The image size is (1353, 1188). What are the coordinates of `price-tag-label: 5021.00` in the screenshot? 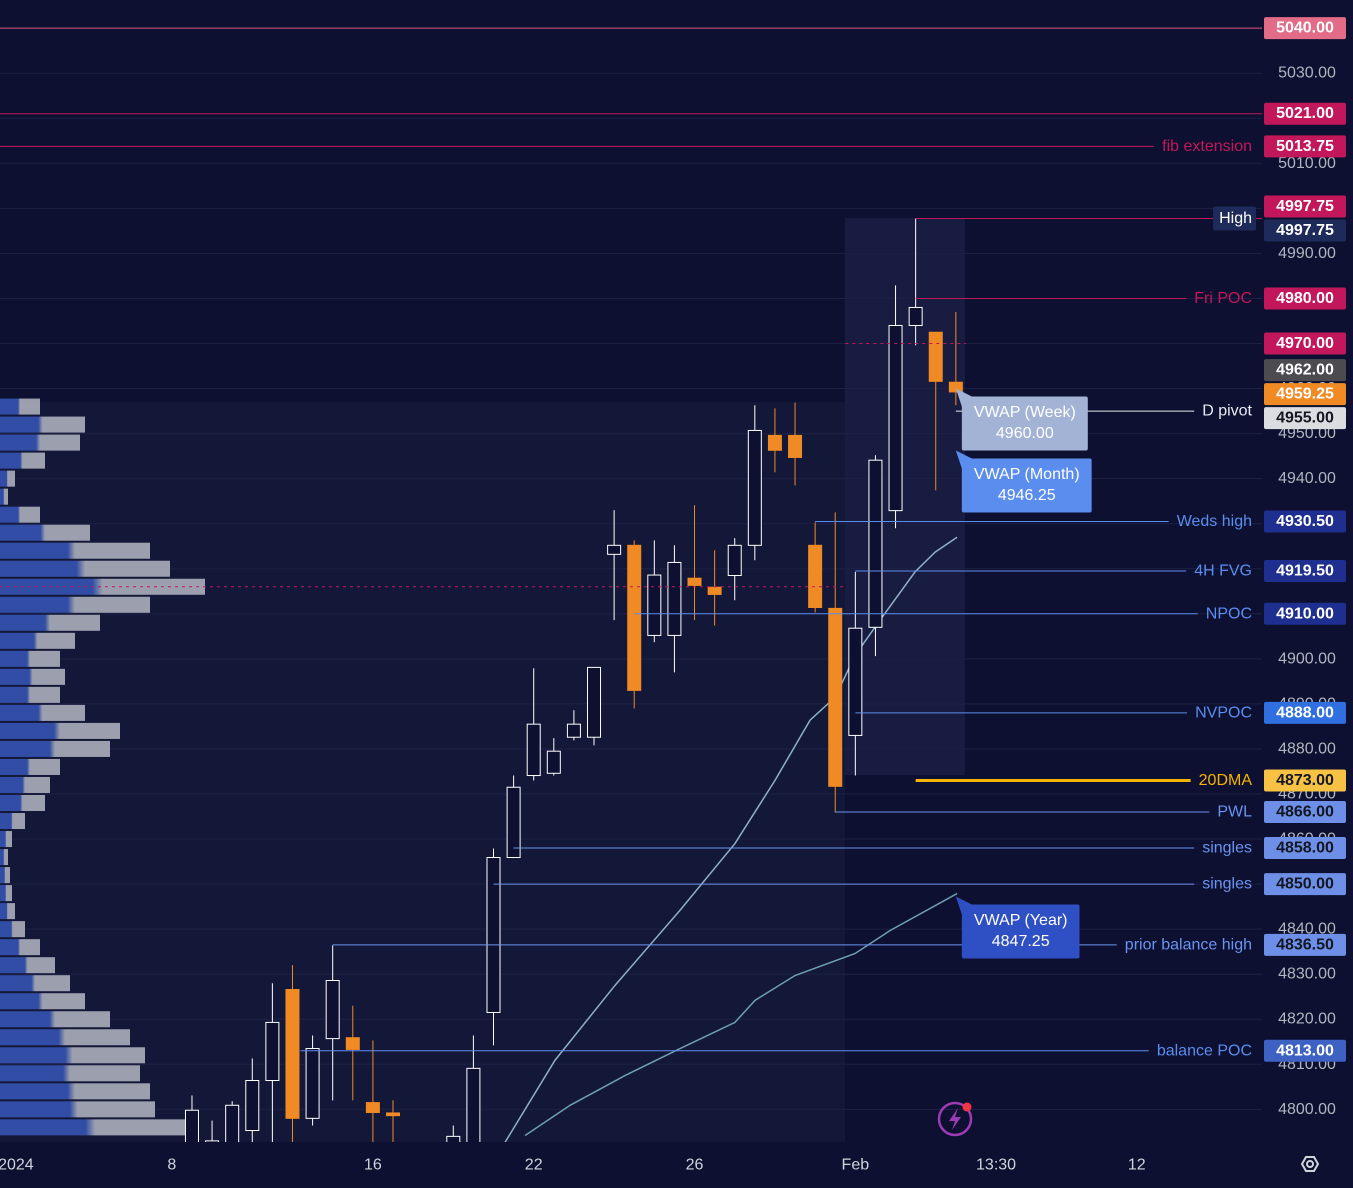 It's located at (1305, 113).